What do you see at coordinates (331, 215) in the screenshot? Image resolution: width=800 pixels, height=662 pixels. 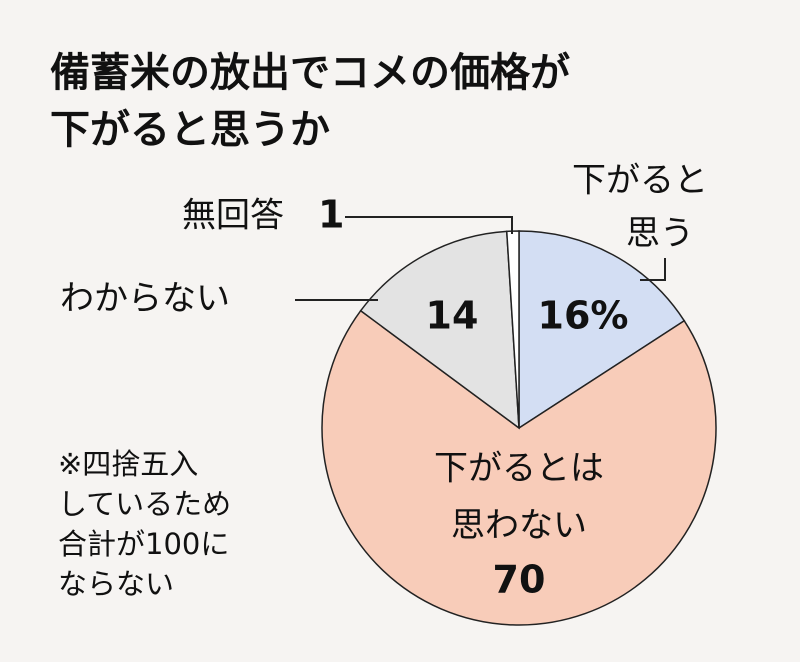 I see `value-label: 1` at bounding box center [331, 215].